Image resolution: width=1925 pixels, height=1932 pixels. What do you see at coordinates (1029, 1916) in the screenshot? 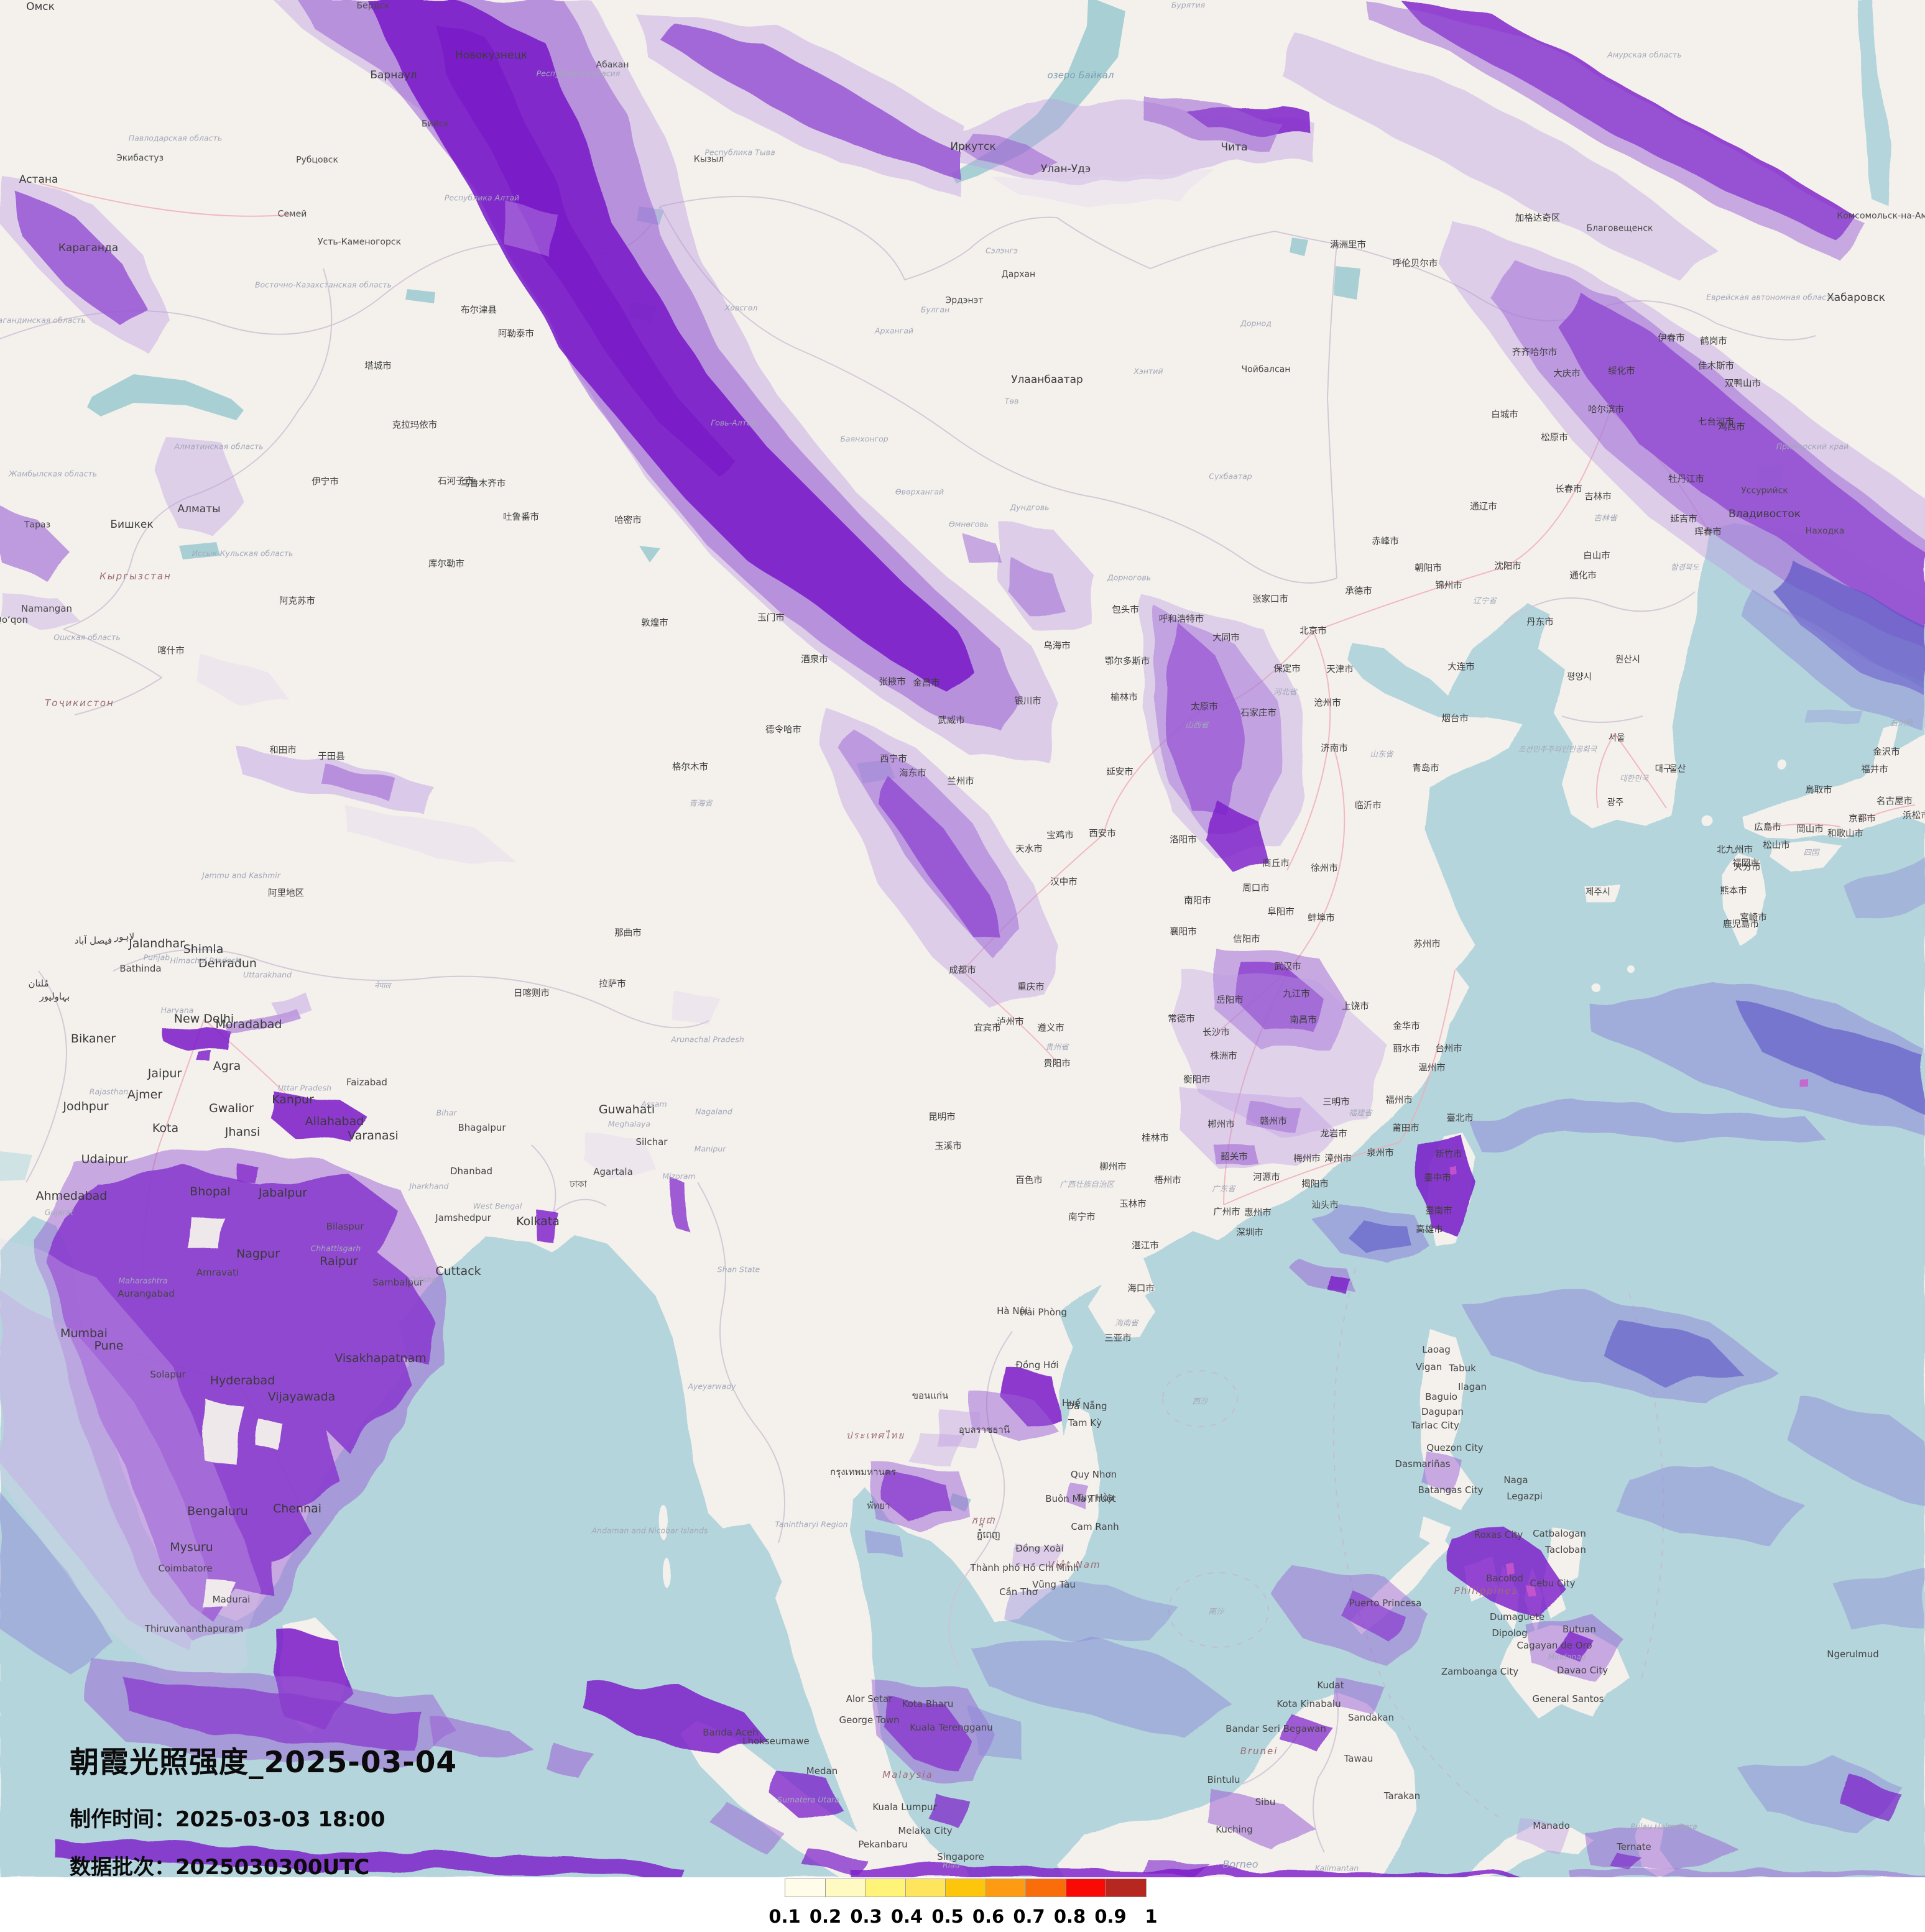
I see `legend-tick-label: 0.7` at bounding box center [1029, 1916].